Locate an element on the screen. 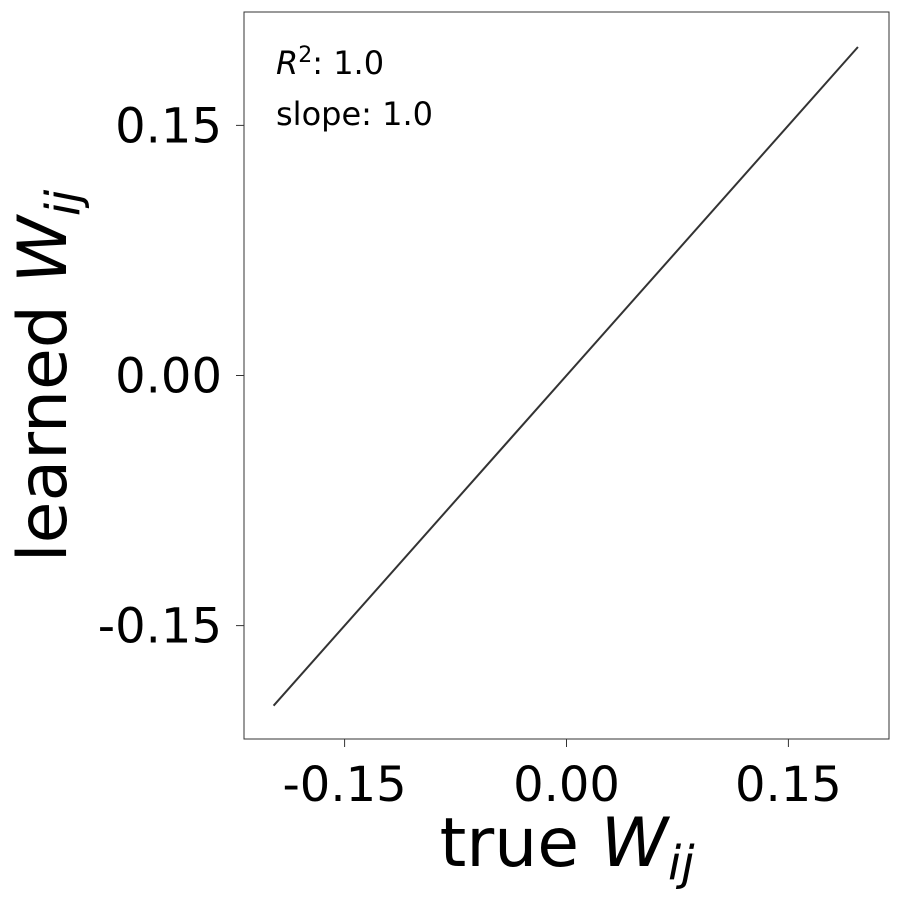  x-axis-label: true Wij is located at coordinates (568, 848).